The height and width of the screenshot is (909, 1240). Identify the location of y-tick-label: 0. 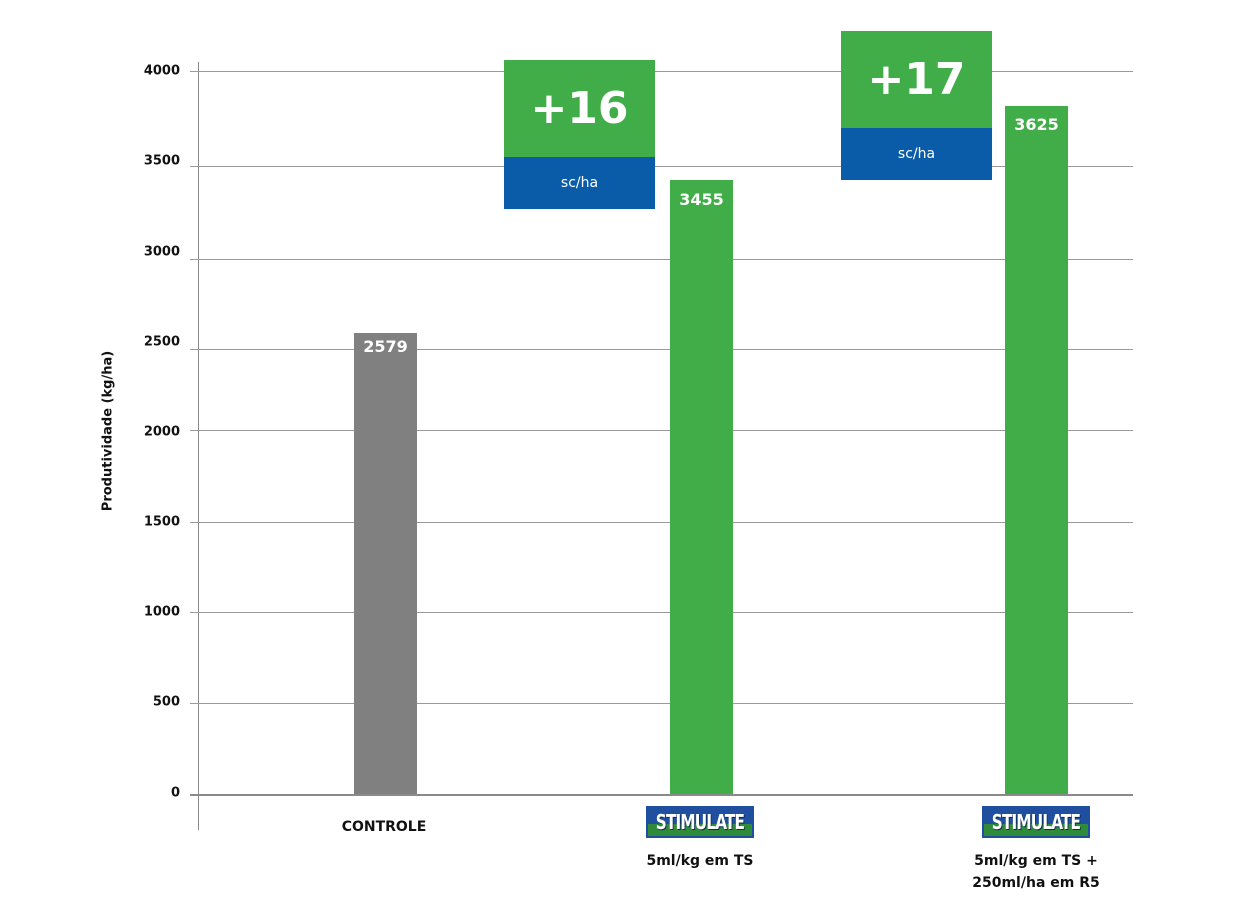
(175, 793).